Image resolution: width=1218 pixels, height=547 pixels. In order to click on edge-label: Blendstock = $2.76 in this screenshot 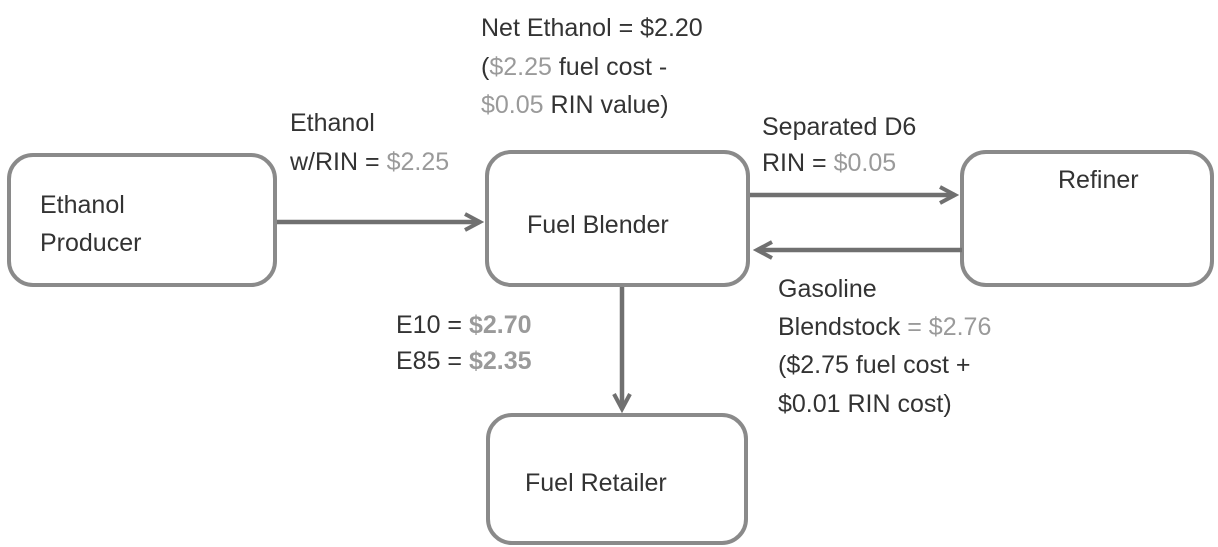, I will do `click(884, 327)`.